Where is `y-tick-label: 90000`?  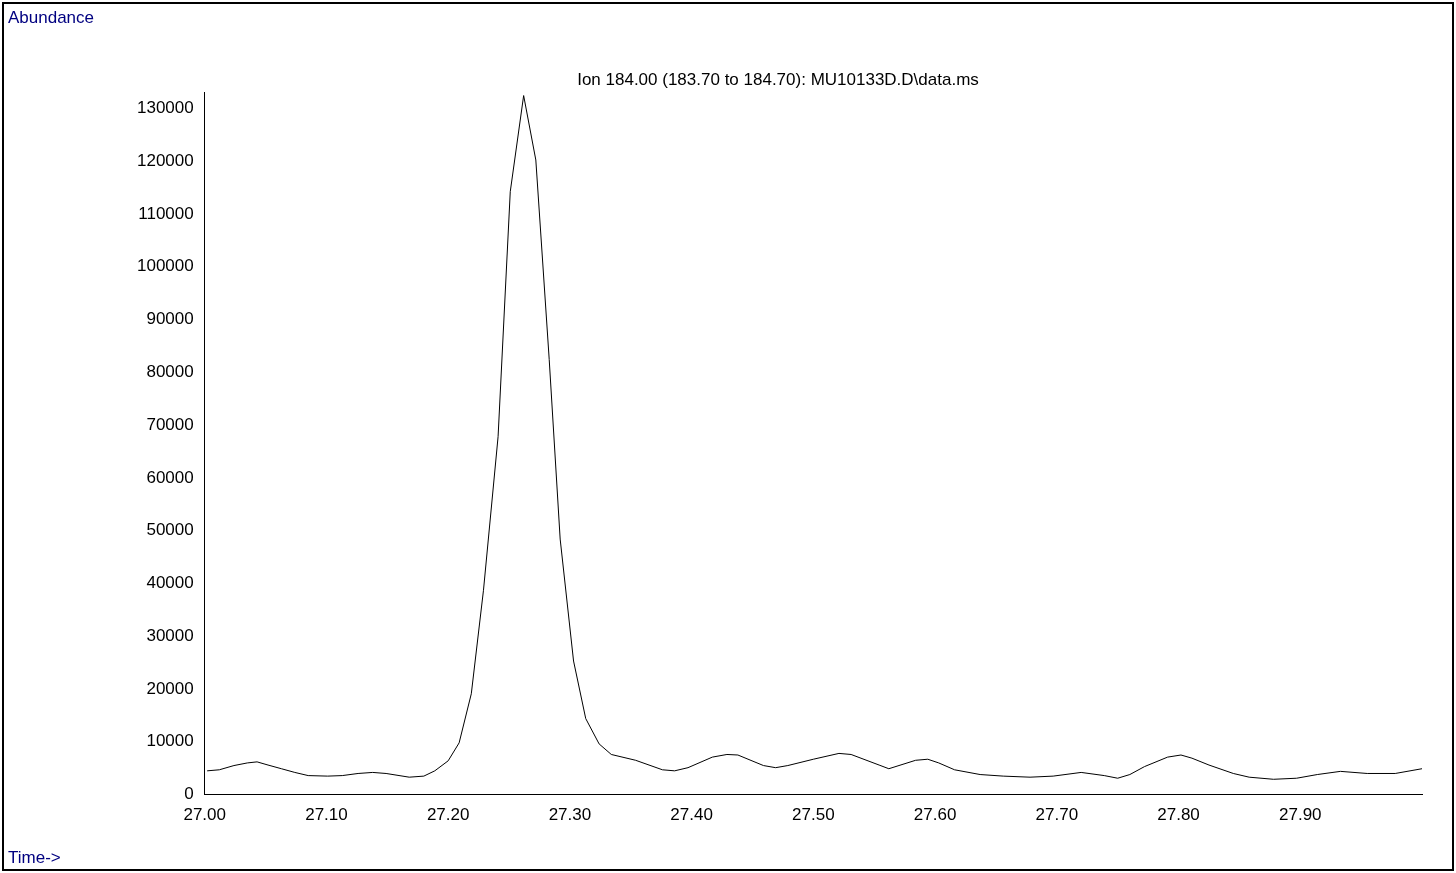
y-tick-label: 90000 is located at coordinates (170, 319).